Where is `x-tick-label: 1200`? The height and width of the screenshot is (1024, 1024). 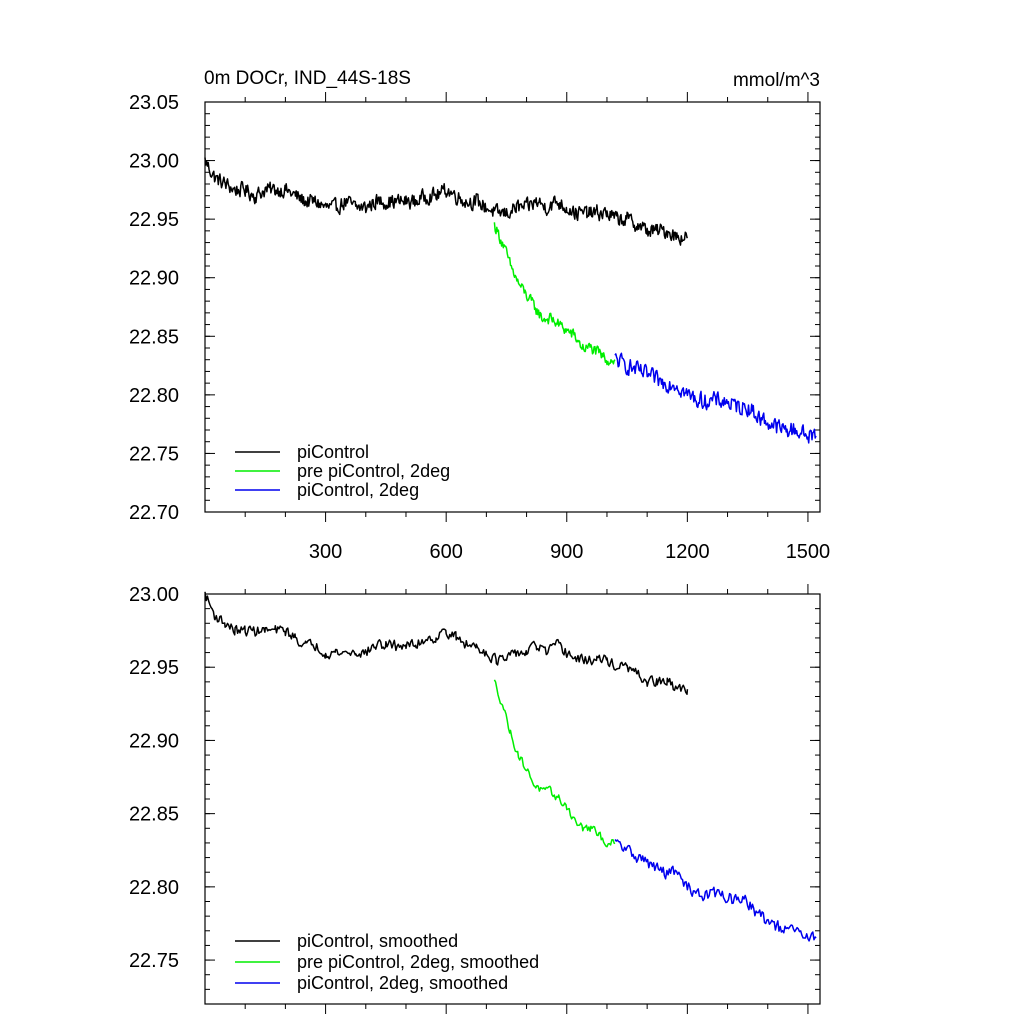 x-tick-label: 1200 is located at coordinates (687, 552).